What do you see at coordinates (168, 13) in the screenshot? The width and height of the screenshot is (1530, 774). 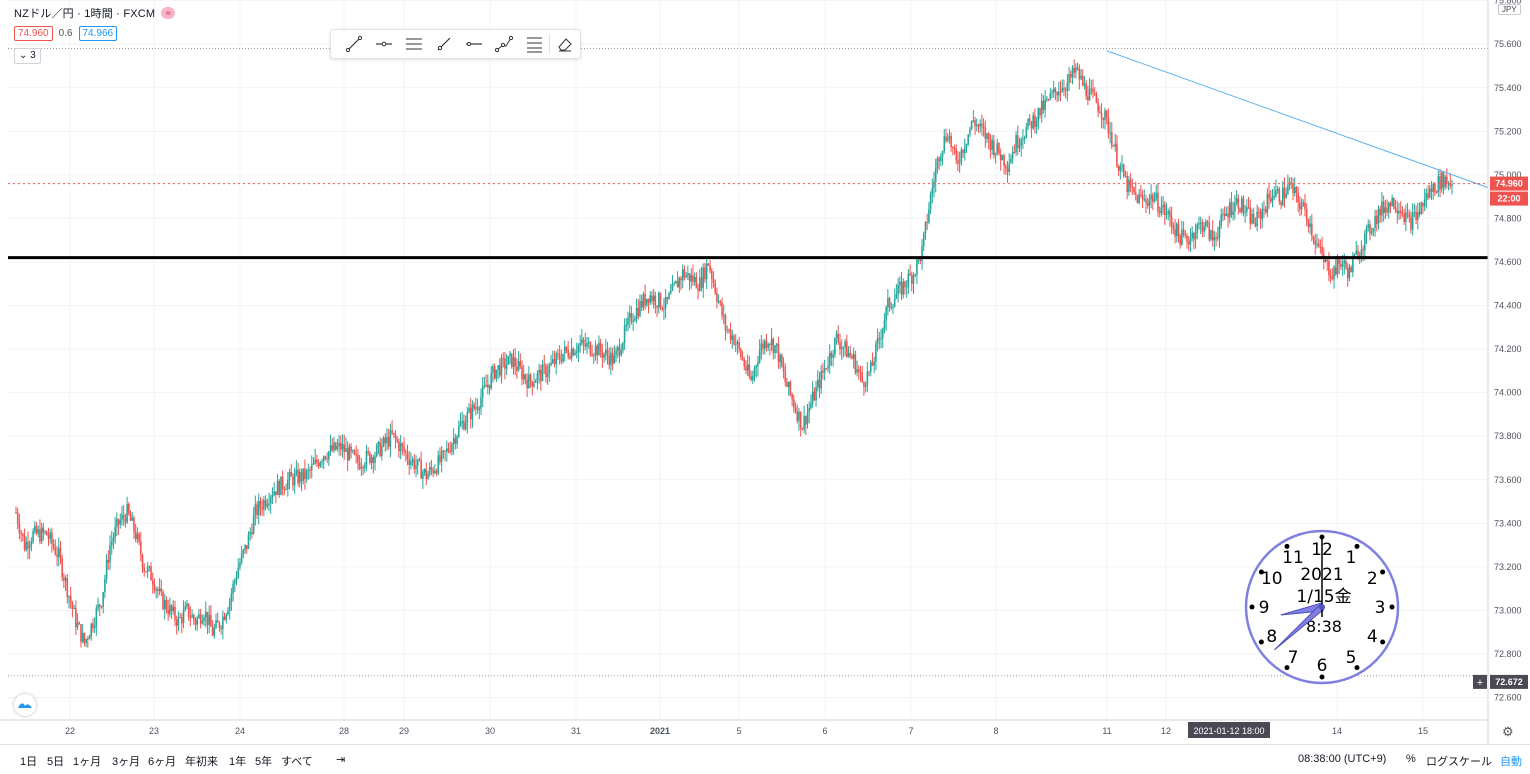 I see `data-status-icon: ≈` at bounding box center [168, 13].